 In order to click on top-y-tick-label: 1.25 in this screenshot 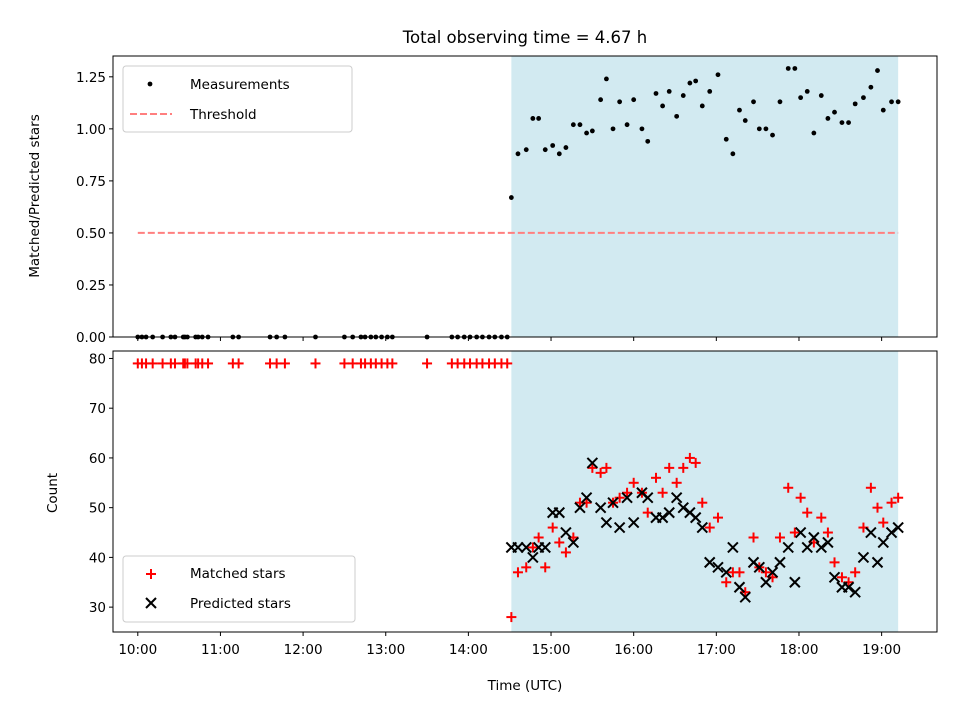, I will do `click(91, 78)`.